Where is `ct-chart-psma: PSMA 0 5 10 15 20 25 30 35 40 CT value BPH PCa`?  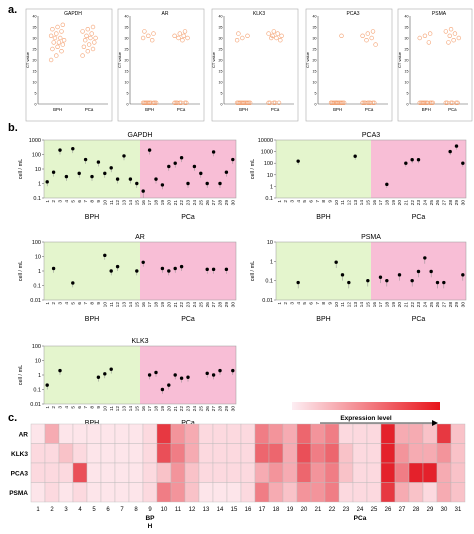
ct-chart-psma: PSMA 0 5 10 15 20 25 30 35 40 CT value BPH PCa is located at coordinates (435, 65).